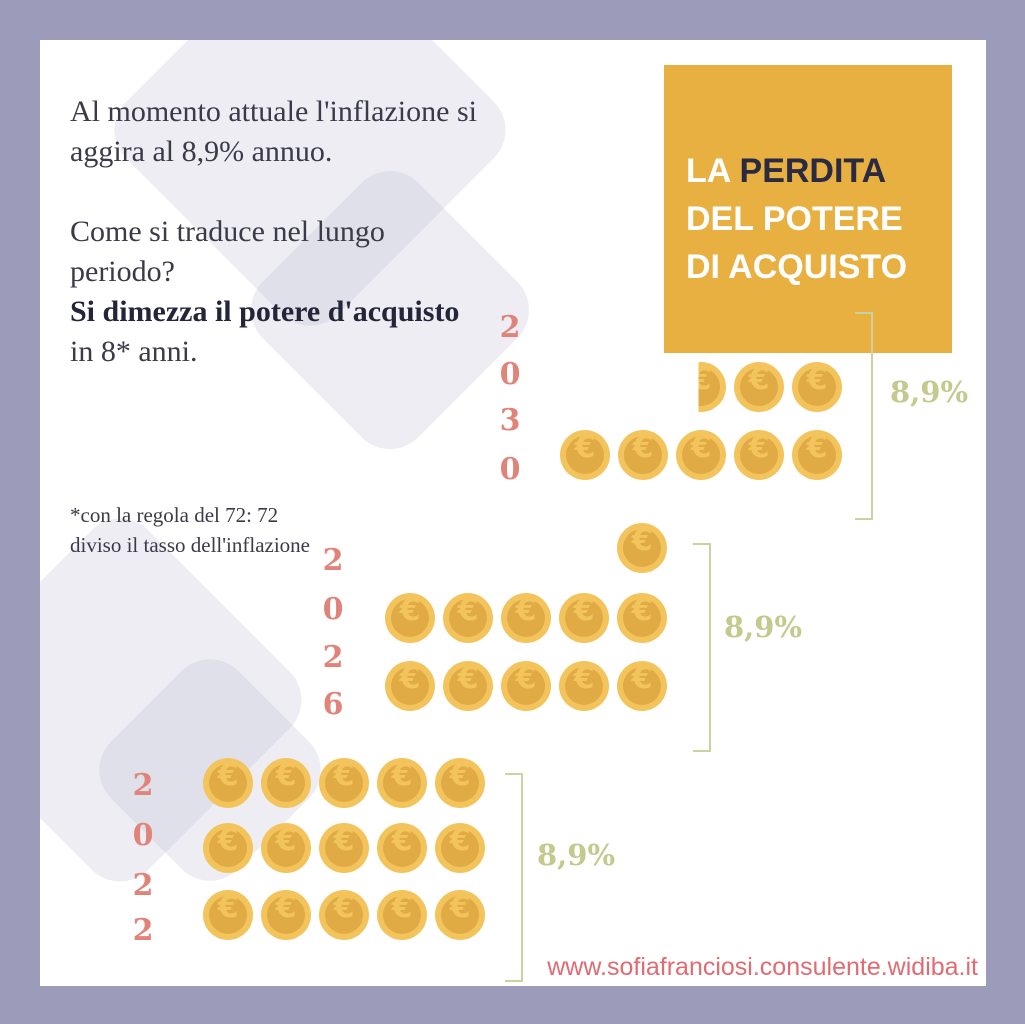 This screenshot has height=1024, width=1025. Describe the element at coordinates (265, 311) in the screenshot. I see `answer-bold: Si dimezza il potere d'acquisto` at that location.